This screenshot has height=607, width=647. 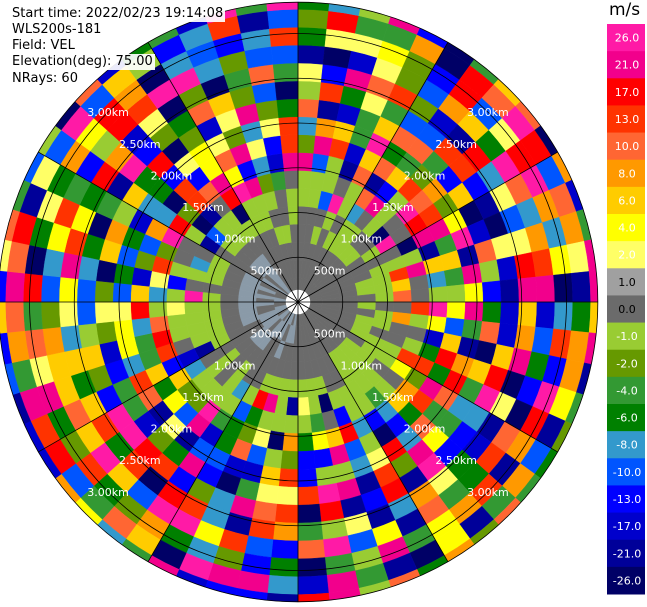 I want to click on colorbar-tick-label: 8.0, so click(x=627, y=173).